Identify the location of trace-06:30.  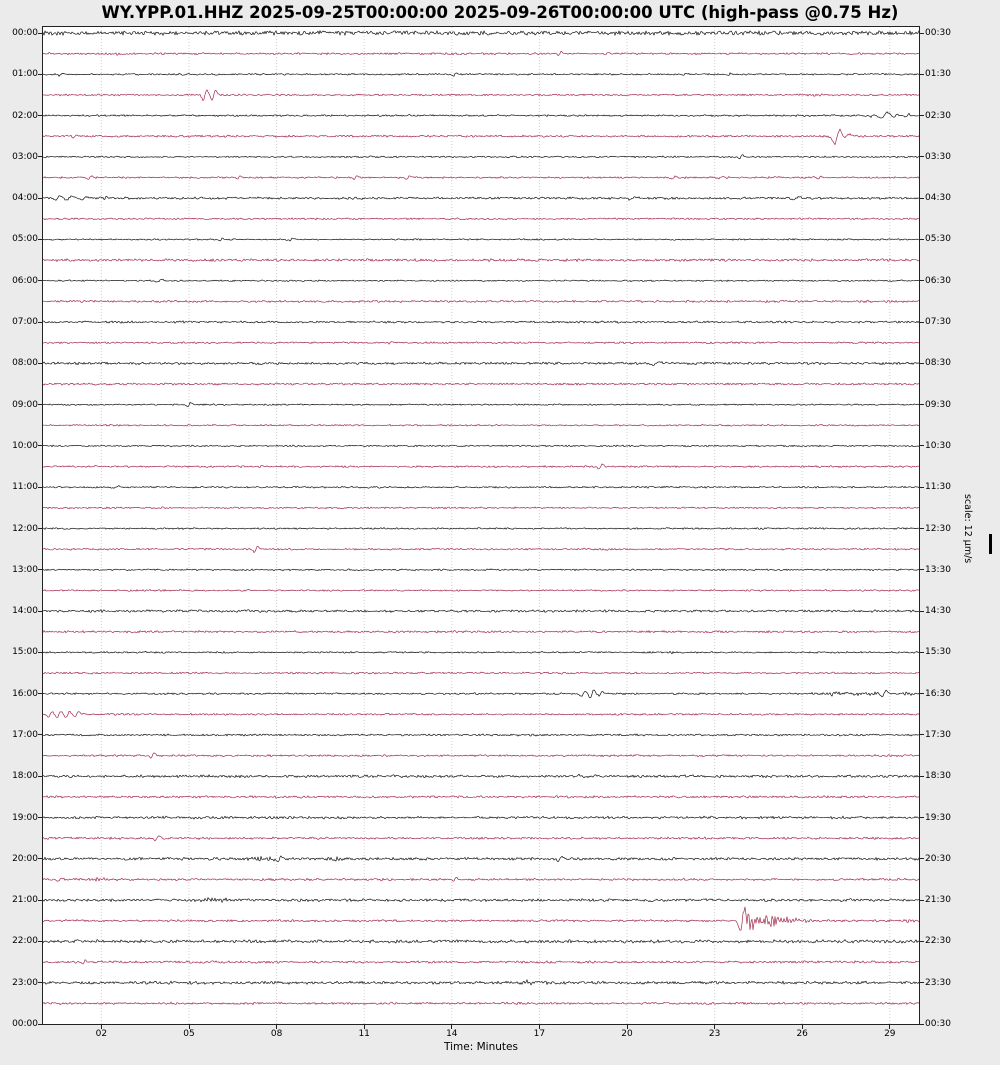
(481, 301).